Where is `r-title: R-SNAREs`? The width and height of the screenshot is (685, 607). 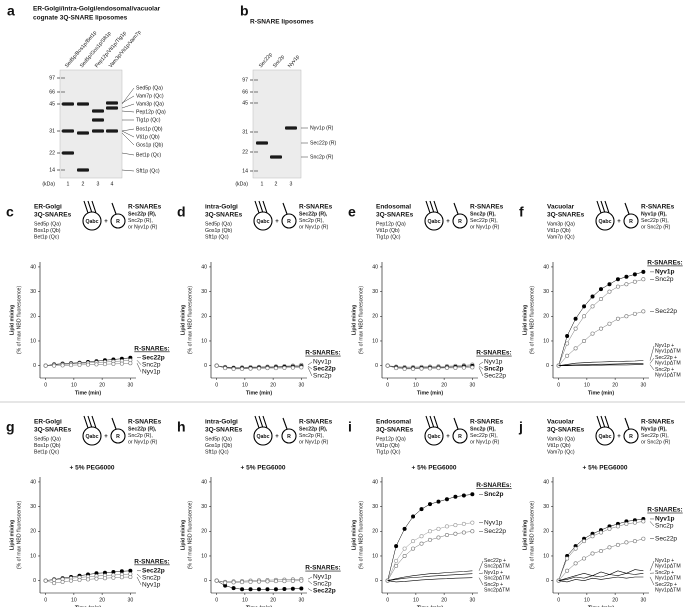 r-title: R-SNAREs is located at coordinates (658, 207).